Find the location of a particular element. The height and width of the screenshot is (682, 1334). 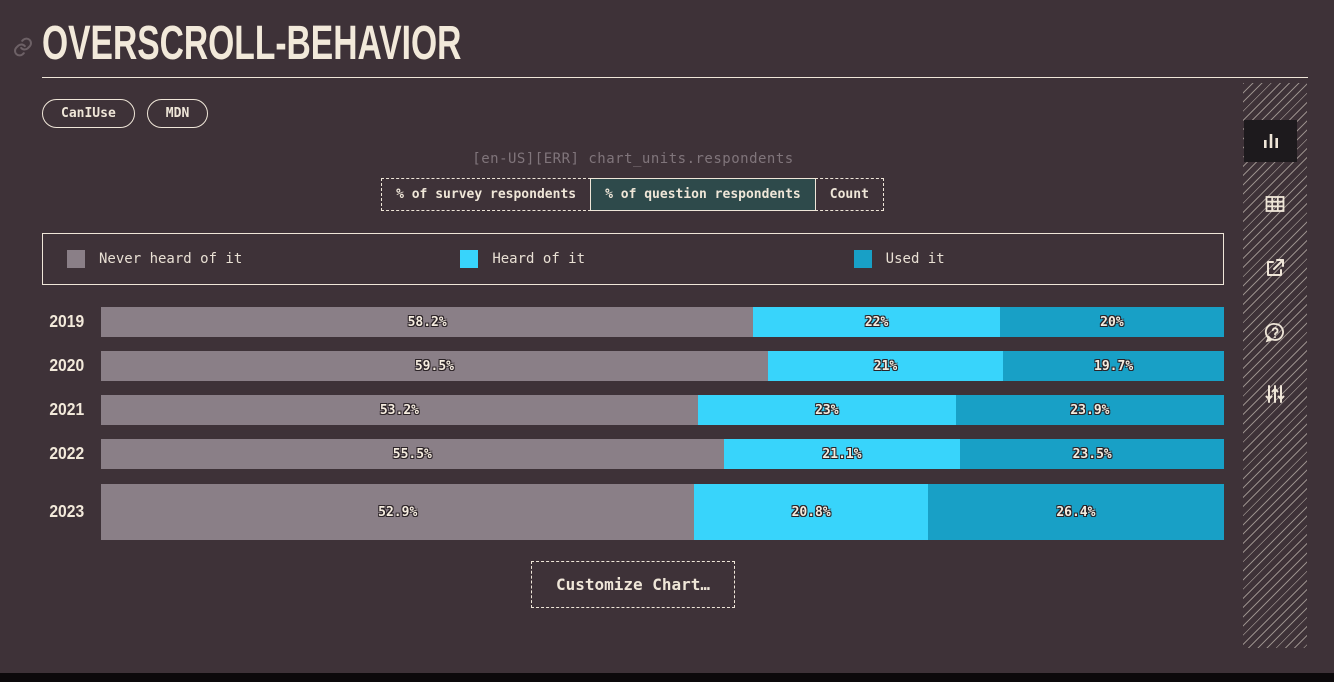

bar-segment: 23.5% is located at coordinates (1092, 454).